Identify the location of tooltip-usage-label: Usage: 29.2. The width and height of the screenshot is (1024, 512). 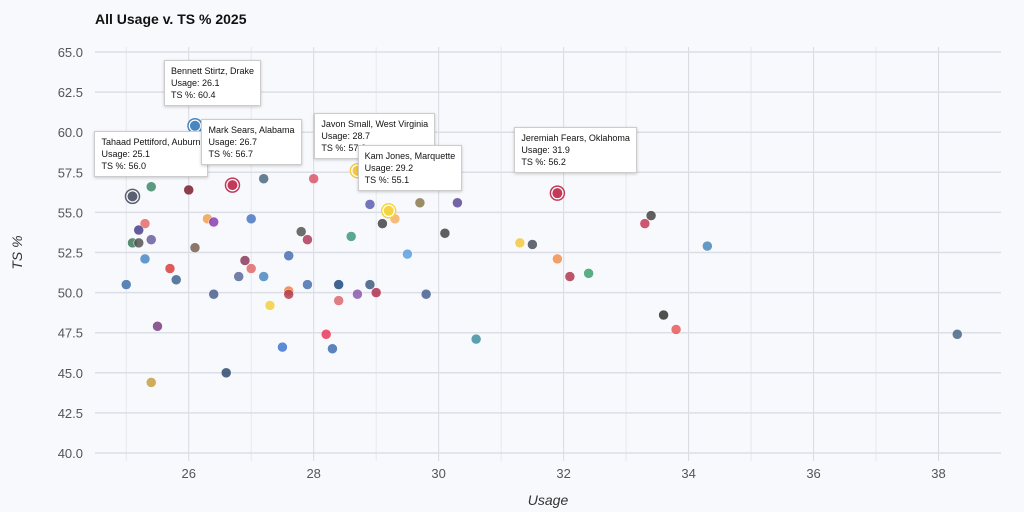
(389, 167).